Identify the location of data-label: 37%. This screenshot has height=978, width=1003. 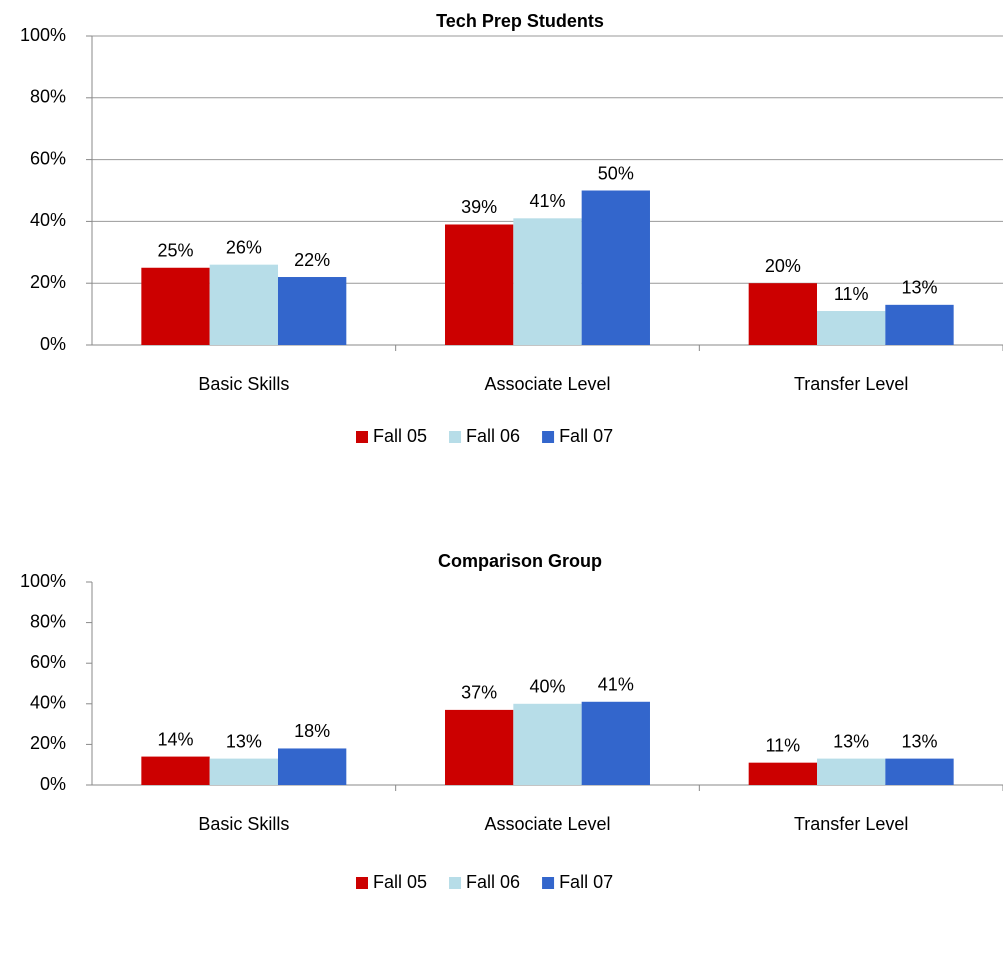
(479, 693).